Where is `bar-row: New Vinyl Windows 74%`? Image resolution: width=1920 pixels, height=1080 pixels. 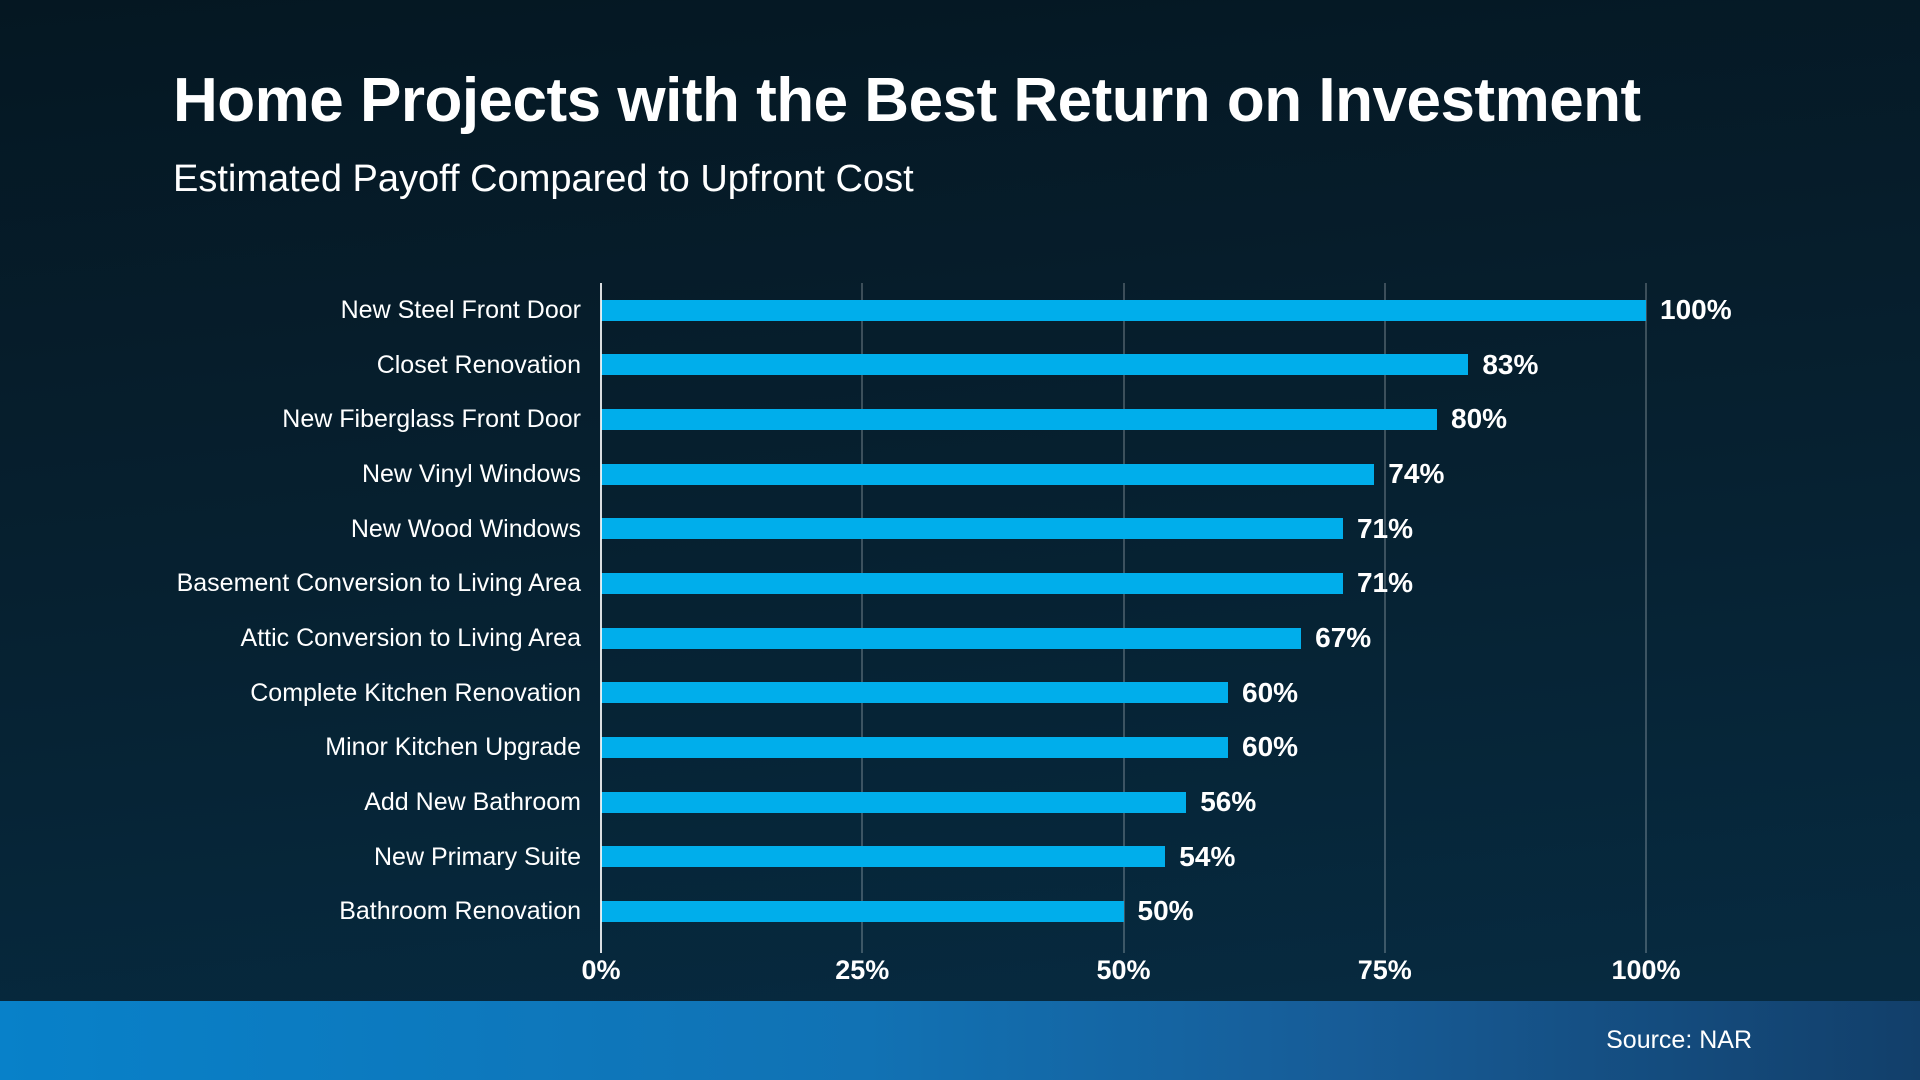 bar-row: New Vinyl Windows 74% is located at coordinates (1004, 474).